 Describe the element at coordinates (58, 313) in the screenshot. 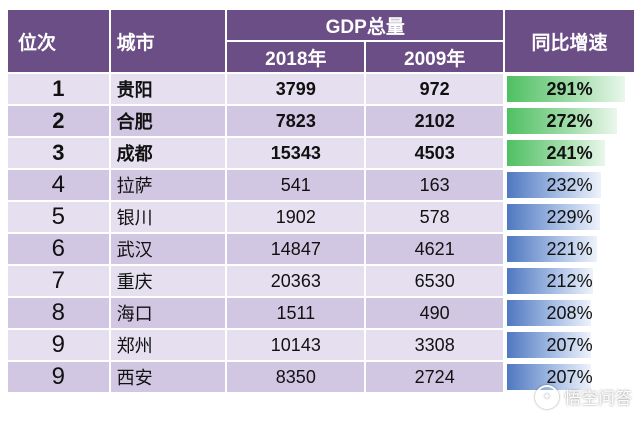

I see `rank-cell: 8` at that location.